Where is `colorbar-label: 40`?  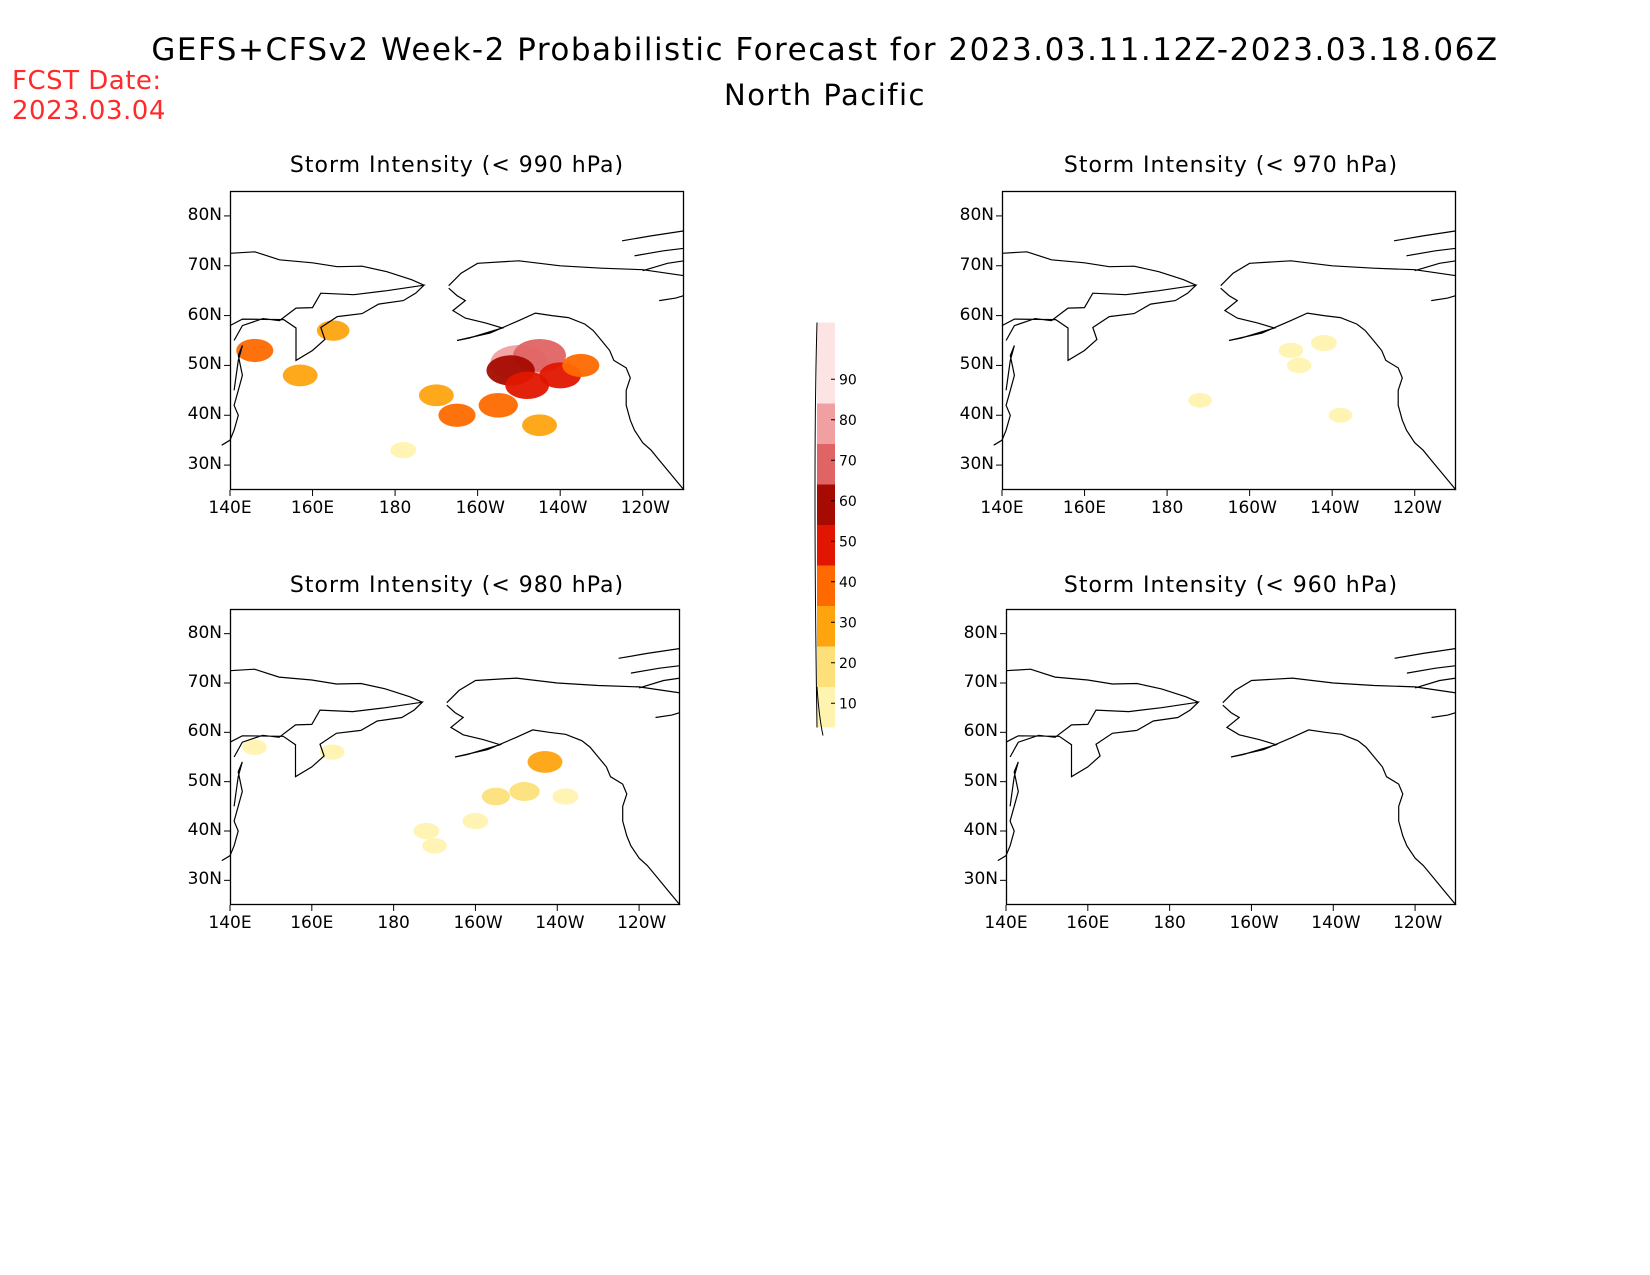 colorbar-label: 40 is located at coordinates (848, 583).